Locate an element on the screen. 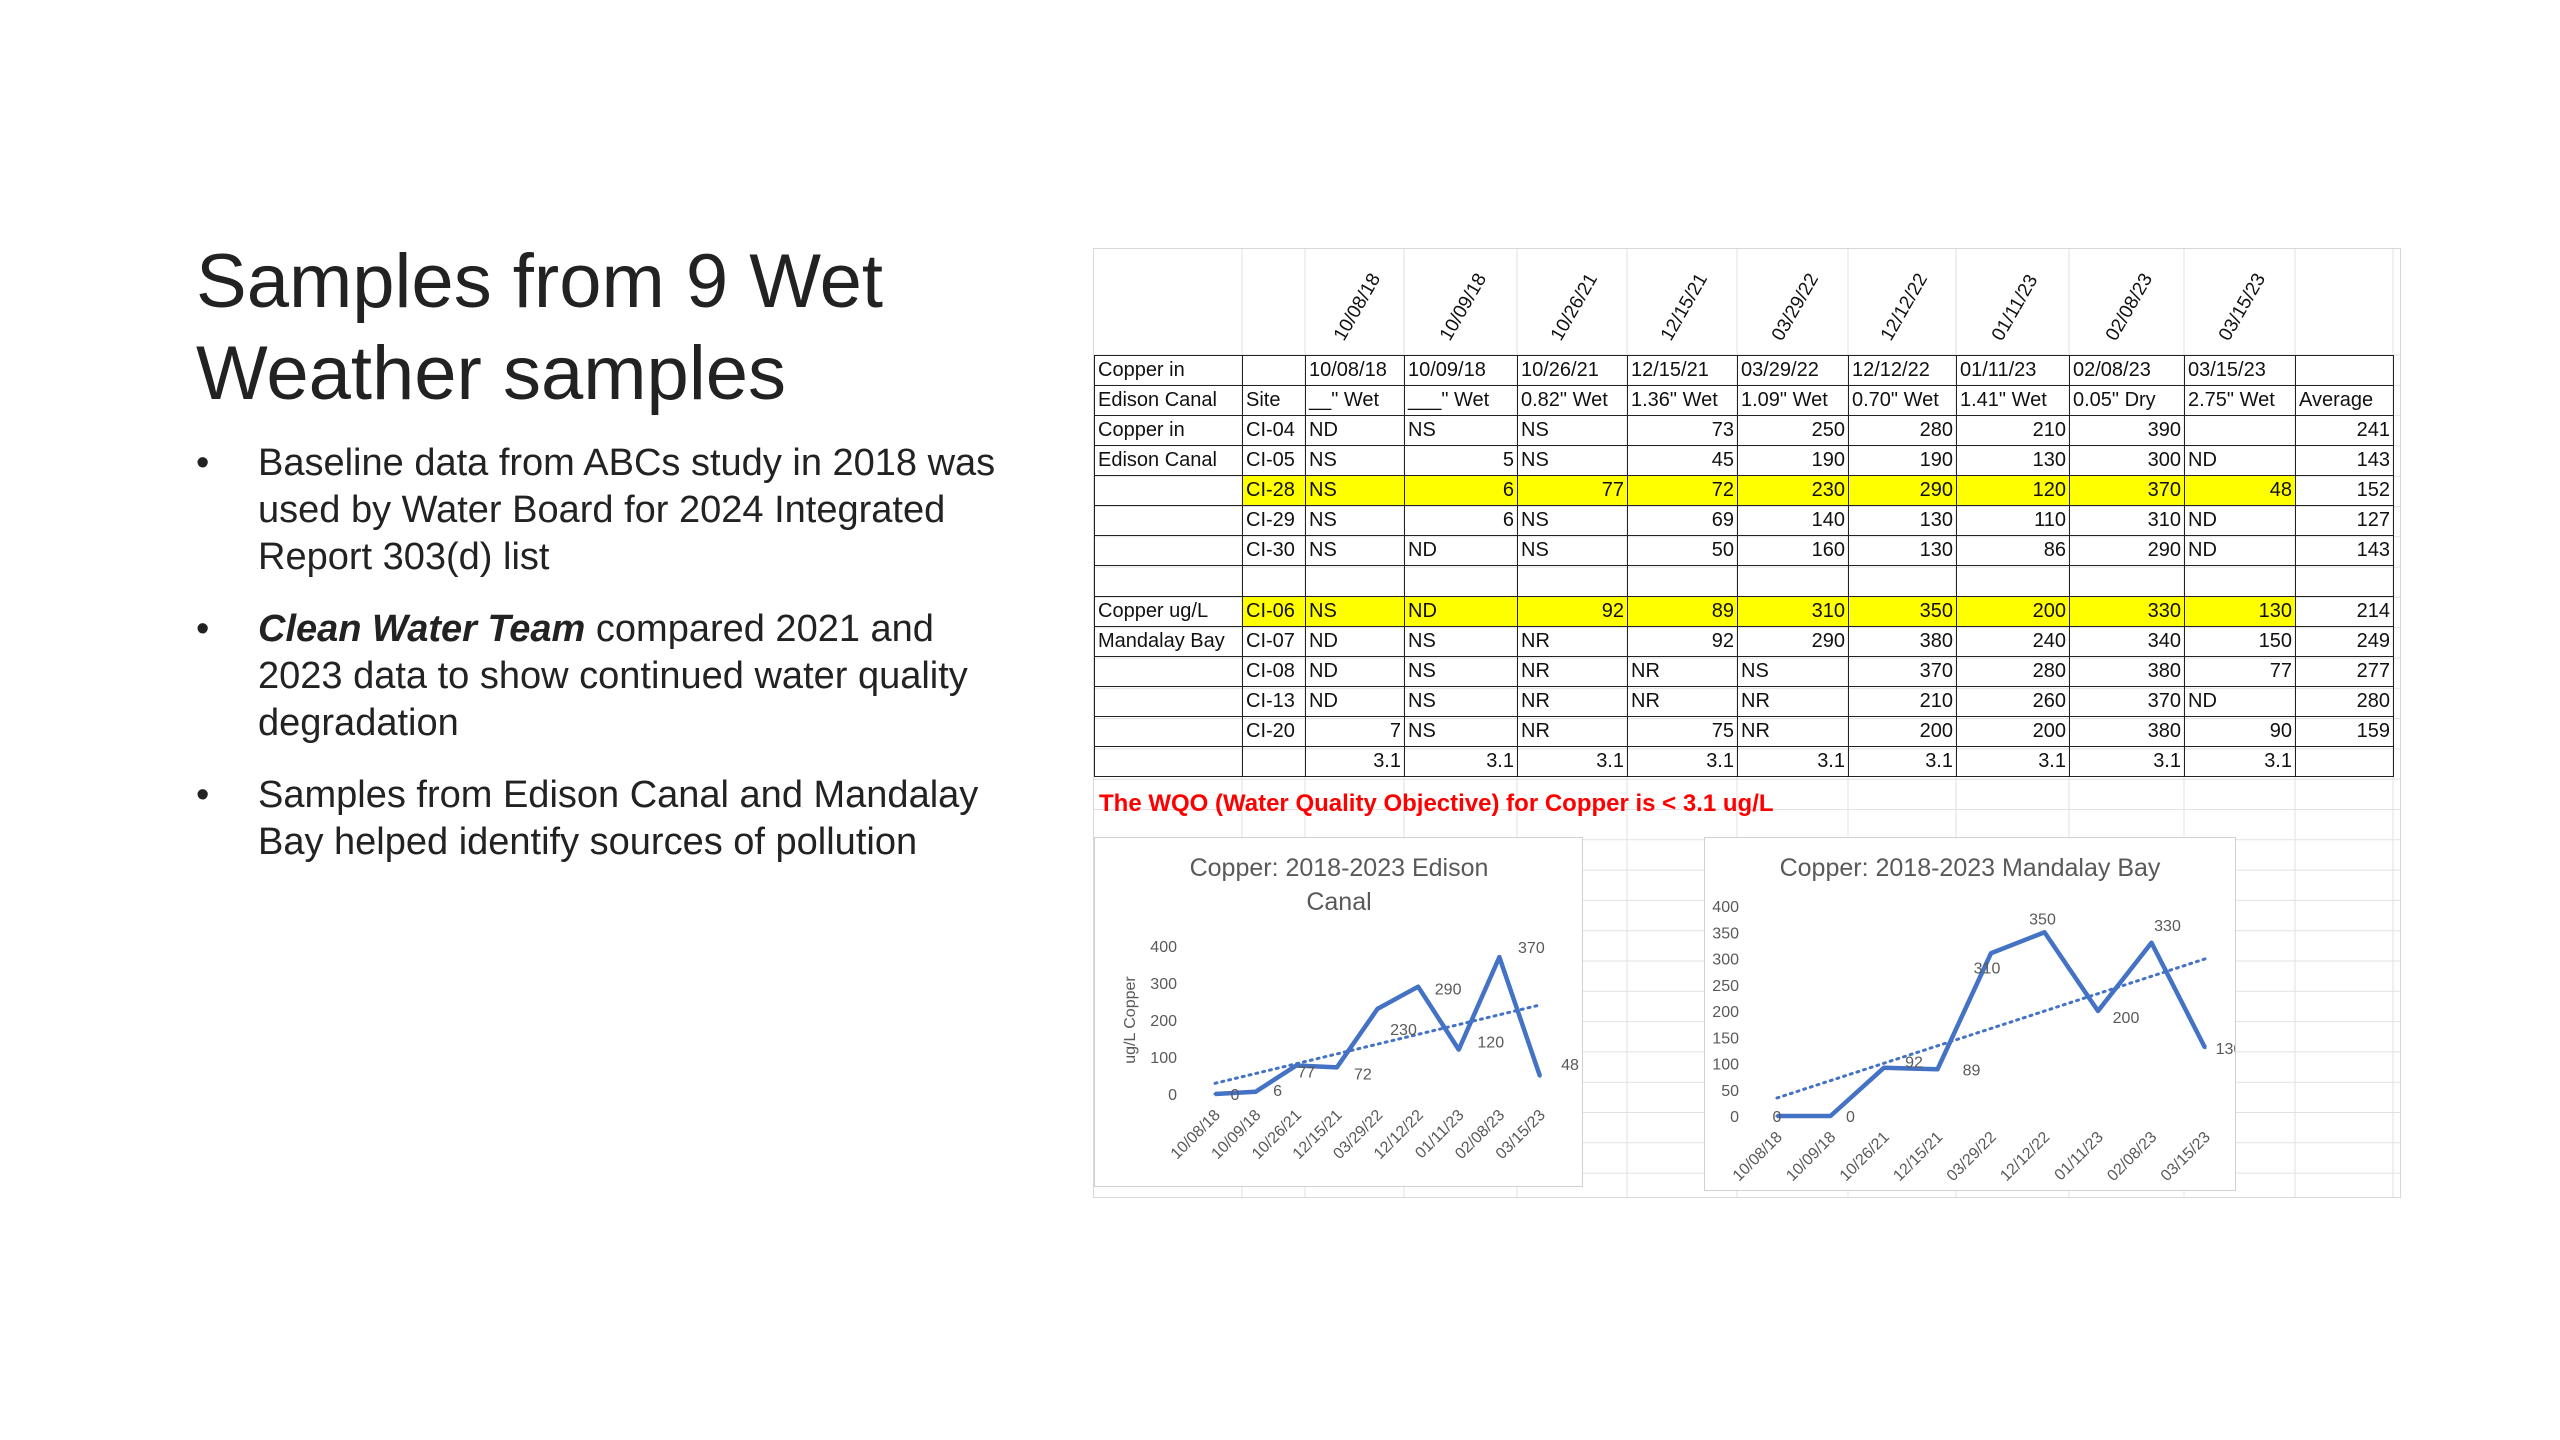  table-row: Copper in CI-04 ND NS NS 73 250 280 210 390 241 is located at coordinates (1744, 430).